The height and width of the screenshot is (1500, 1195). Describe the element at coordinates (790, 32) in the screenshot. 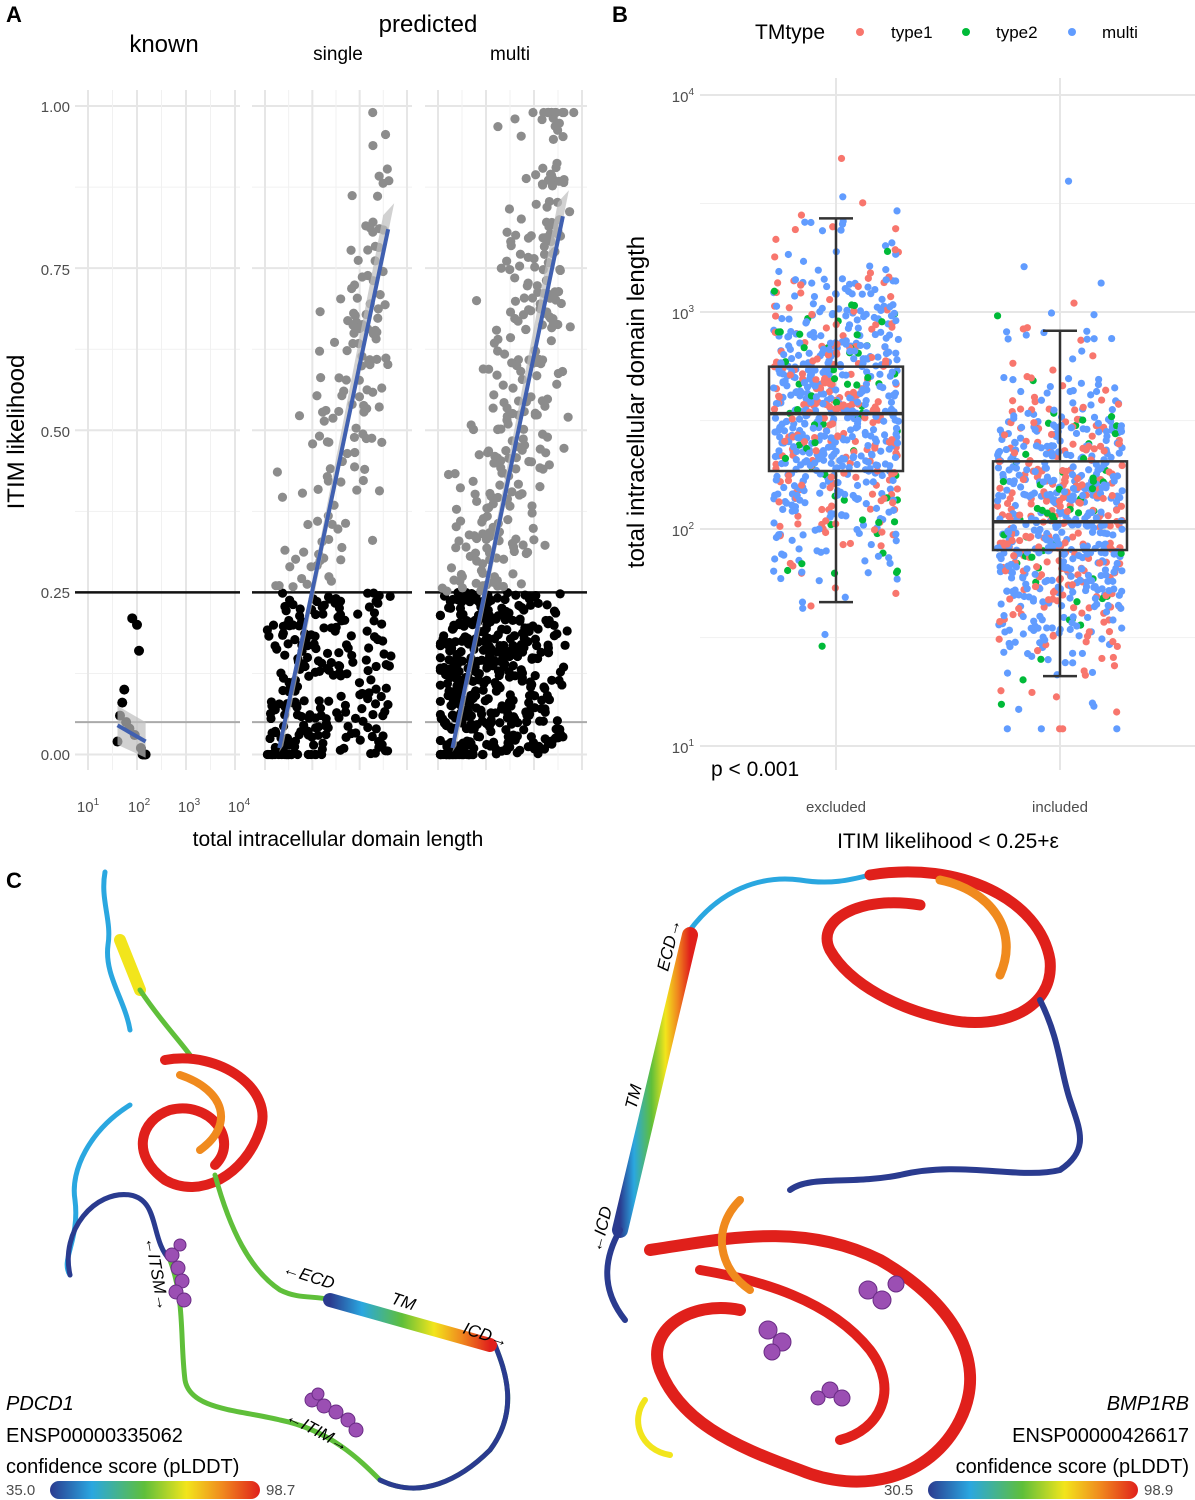

I see `legend-title: TMtype` at that location.